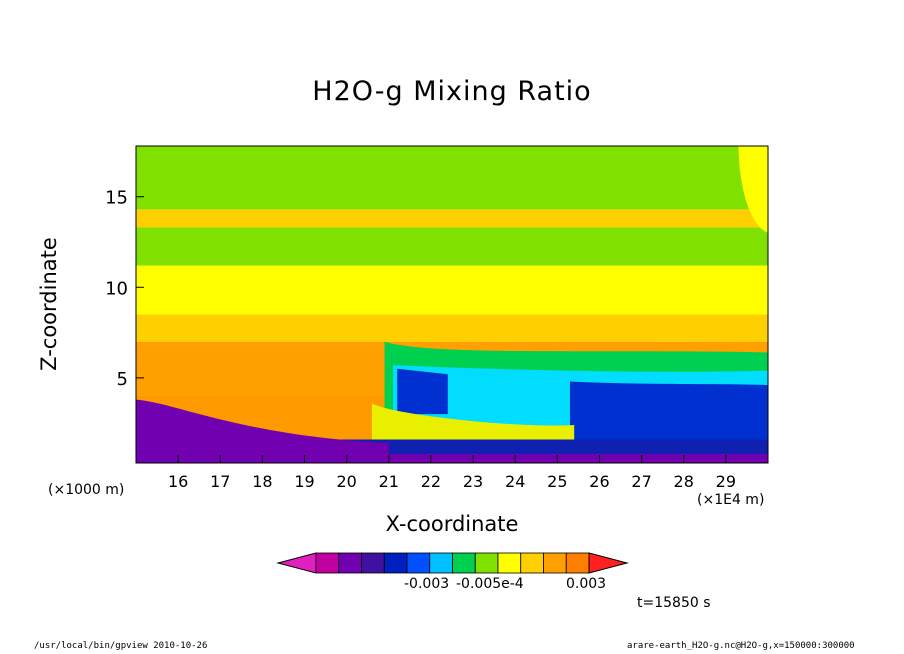  I want to click on region-top-yellow, so click(753, 189).